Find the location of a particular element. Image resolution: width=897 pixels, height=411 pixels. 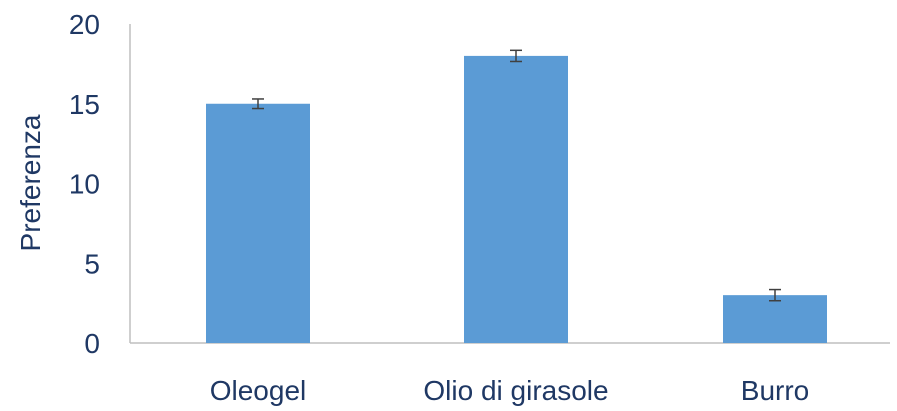

y-axis-label: Preferenza is located at coordinates (30, 182).